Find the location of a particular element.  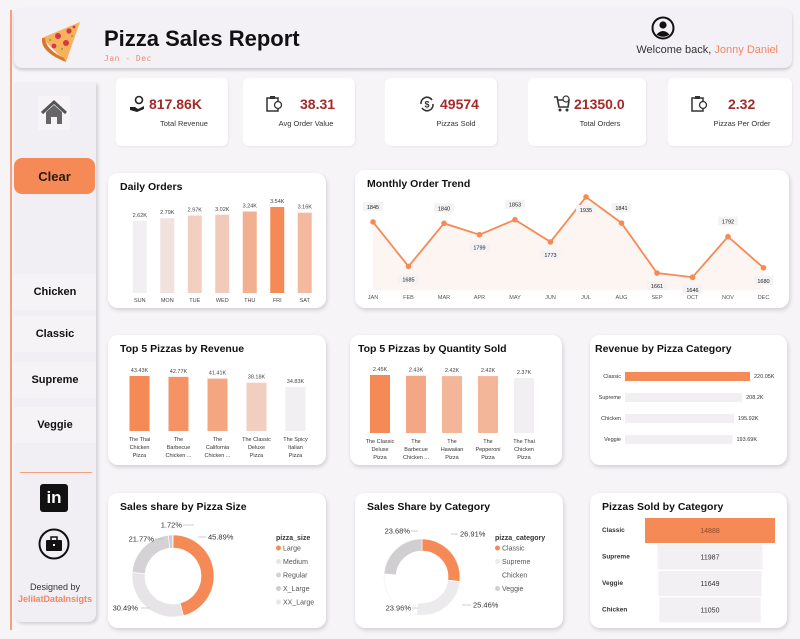

receipt-icon is located at coordinates (699, 104).